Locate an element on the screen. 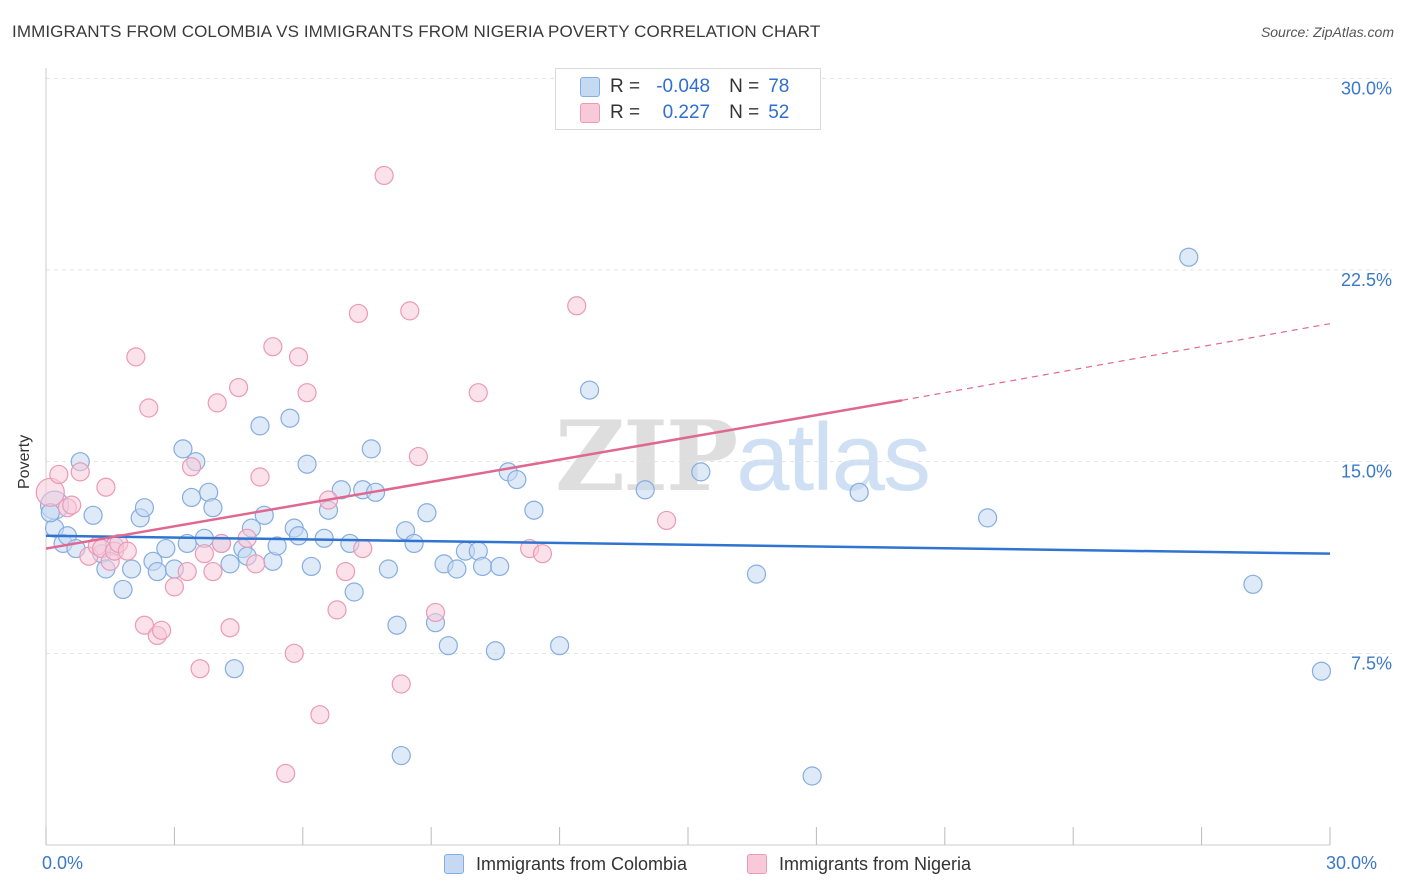  nigeria-trend-line is located at coordinates (474, 474).